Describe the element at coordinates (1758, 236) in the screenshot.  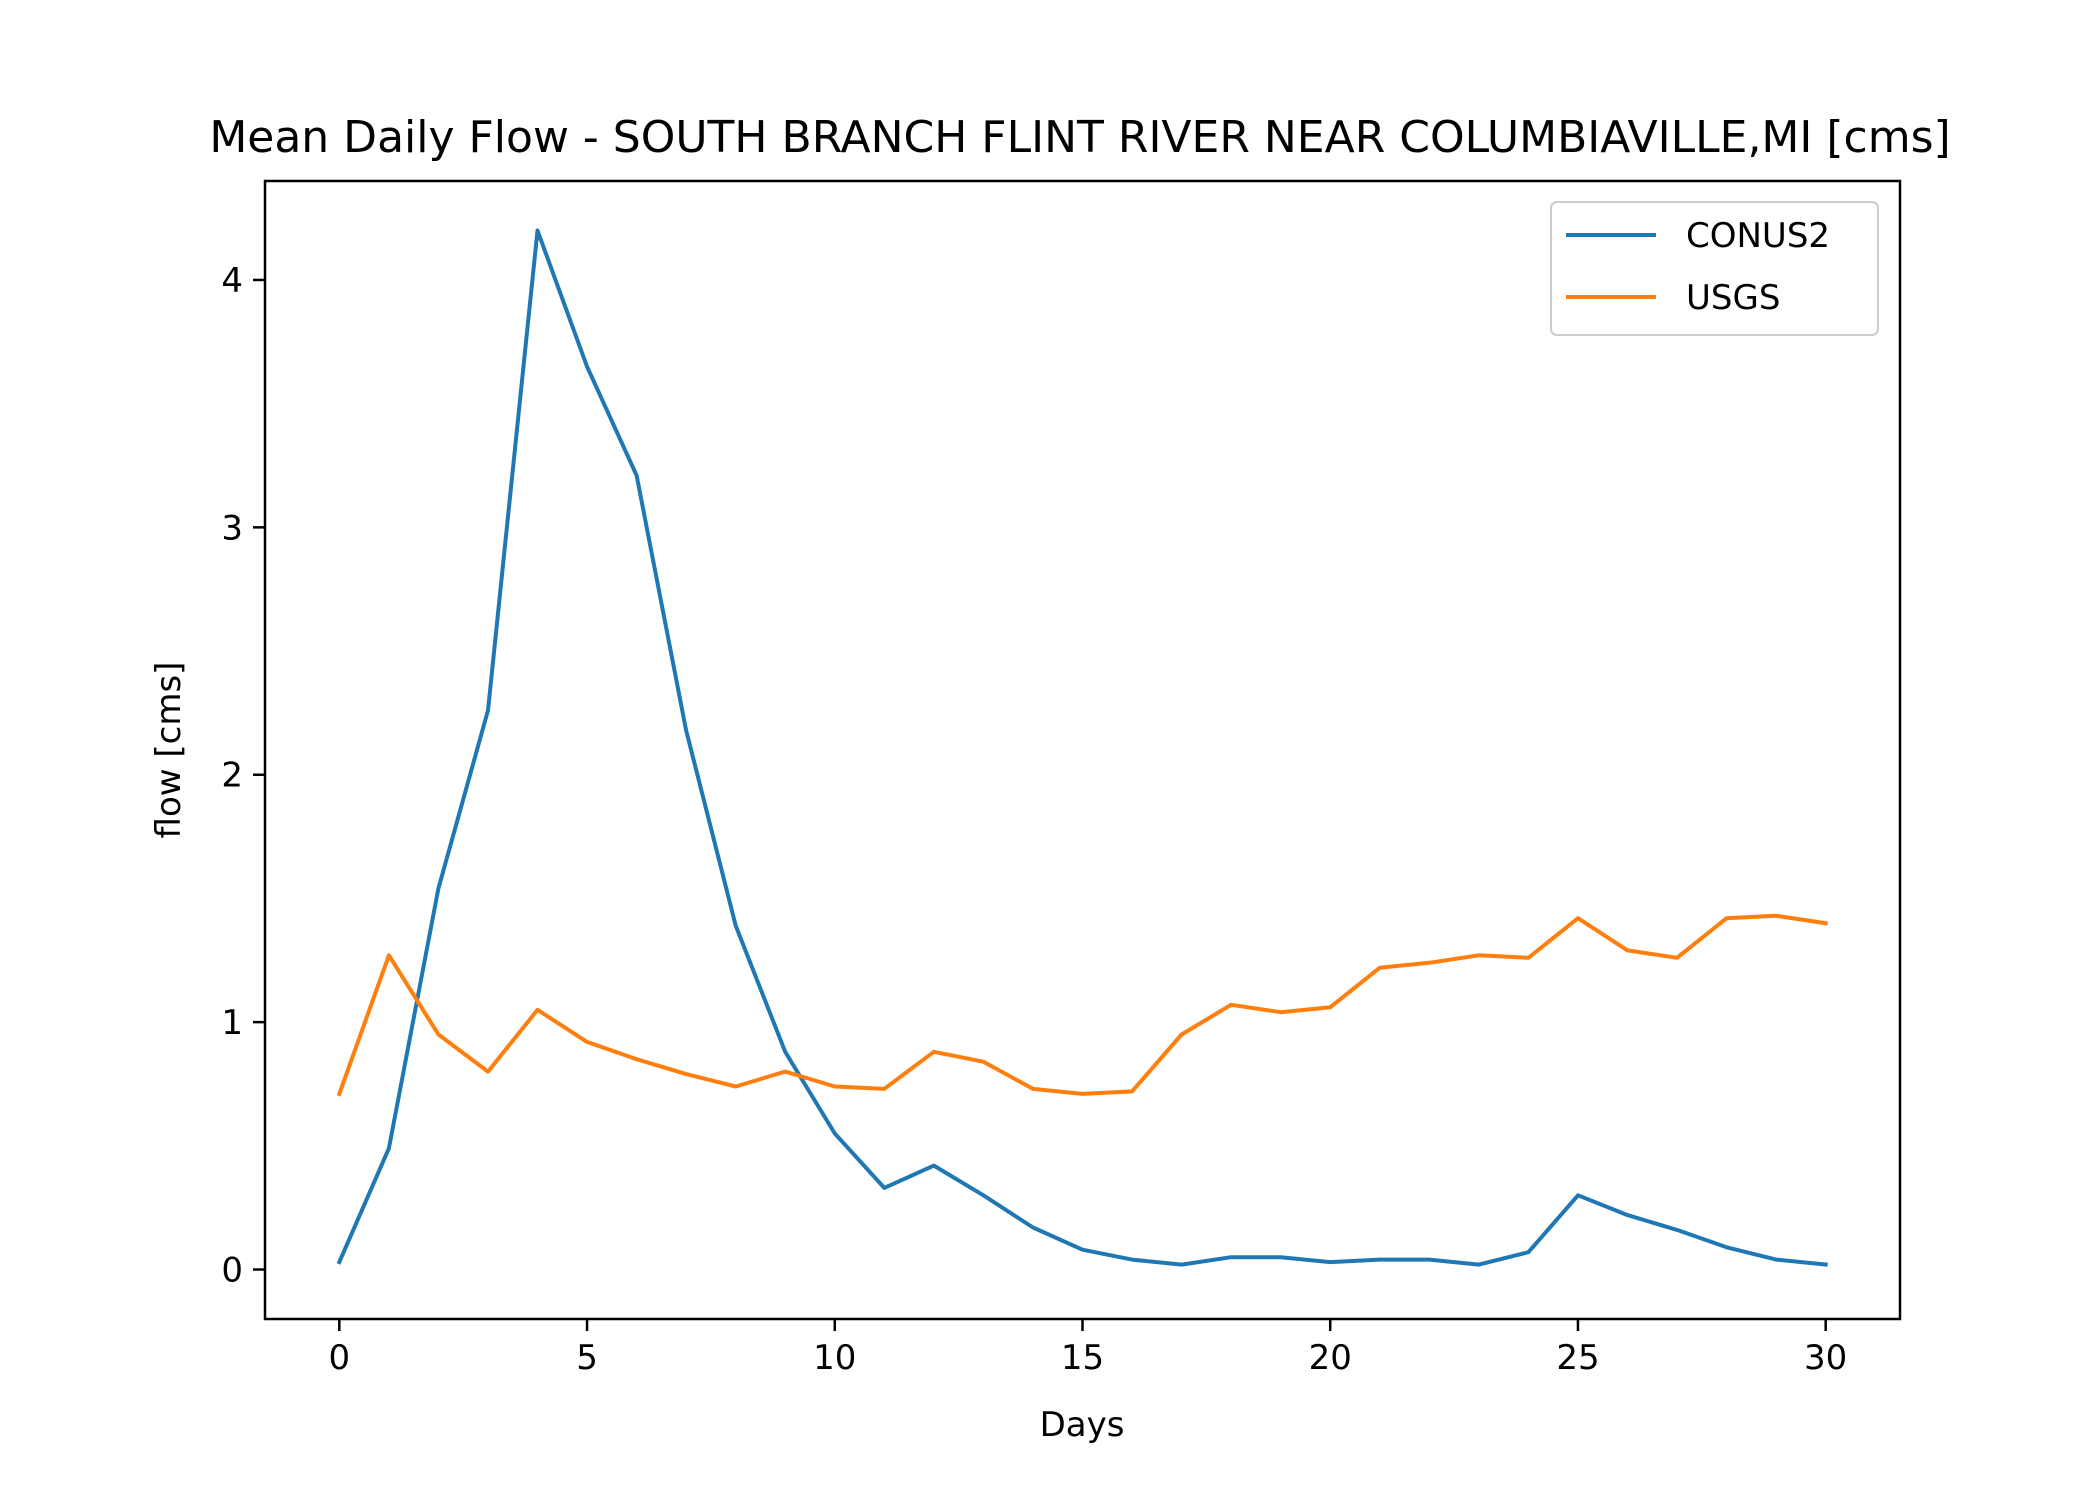
I see `legend-label-conus2: CONUS2` at that location.